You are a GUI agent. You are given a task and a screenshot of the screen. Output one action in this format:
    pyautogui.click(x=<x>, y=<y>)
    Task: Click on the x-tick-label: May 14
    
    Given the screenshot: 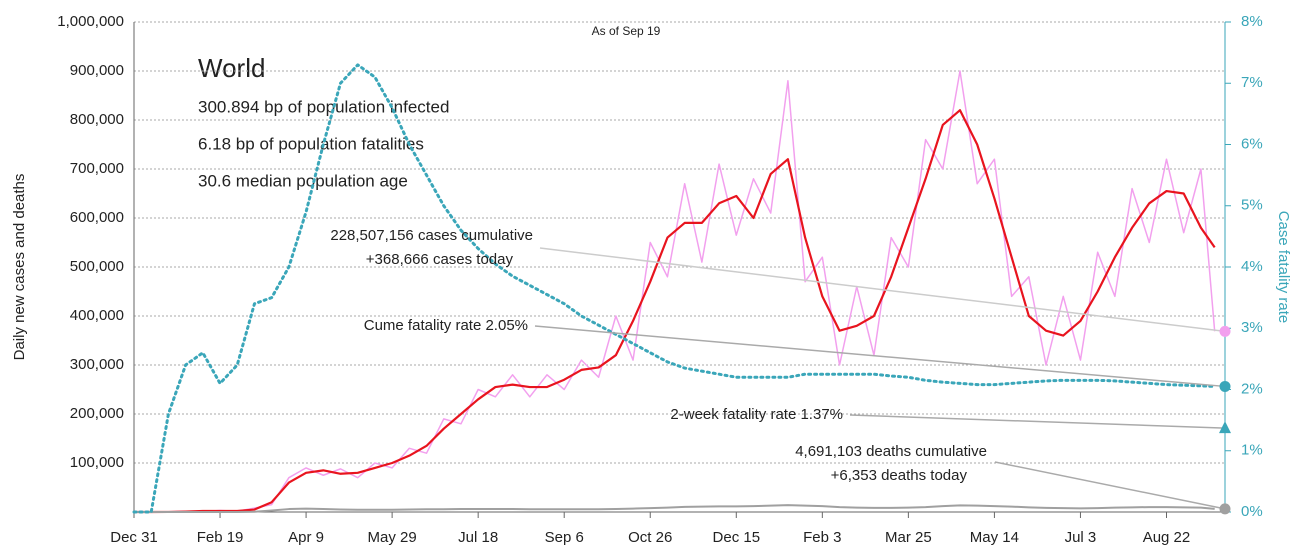 What is the action you would take?
    pyautogui.click(x=994, y=537)
    